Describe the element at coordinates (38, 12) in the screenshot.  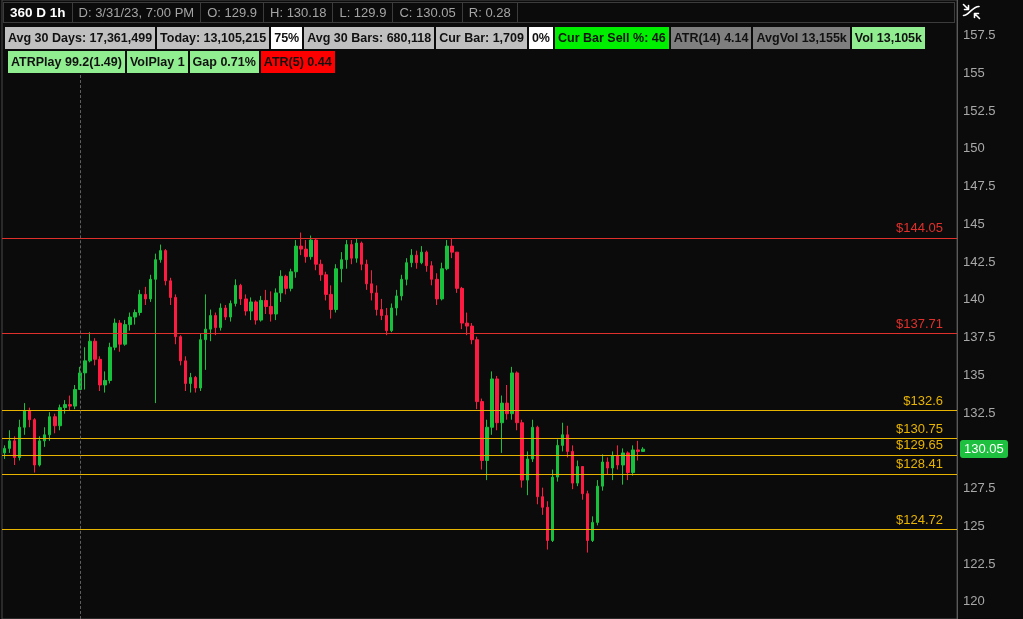
I see `chart-title: 360 D 1h` at that location.